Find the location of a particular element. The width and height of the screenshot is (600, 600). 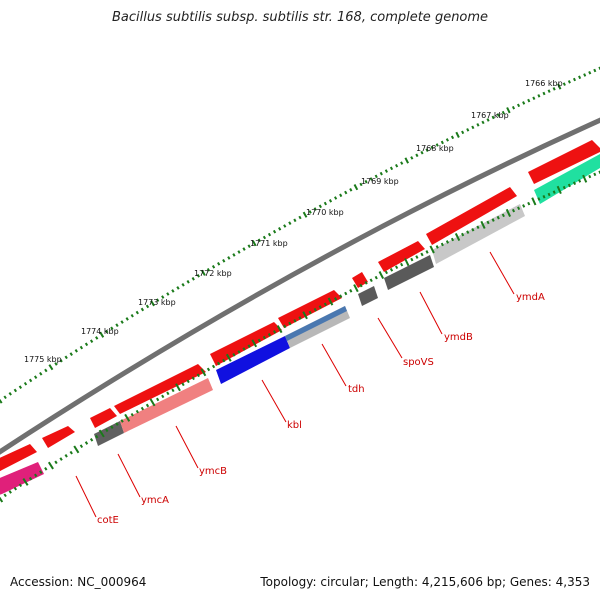

gene-feature-teal is located at coordinates (567, 179).